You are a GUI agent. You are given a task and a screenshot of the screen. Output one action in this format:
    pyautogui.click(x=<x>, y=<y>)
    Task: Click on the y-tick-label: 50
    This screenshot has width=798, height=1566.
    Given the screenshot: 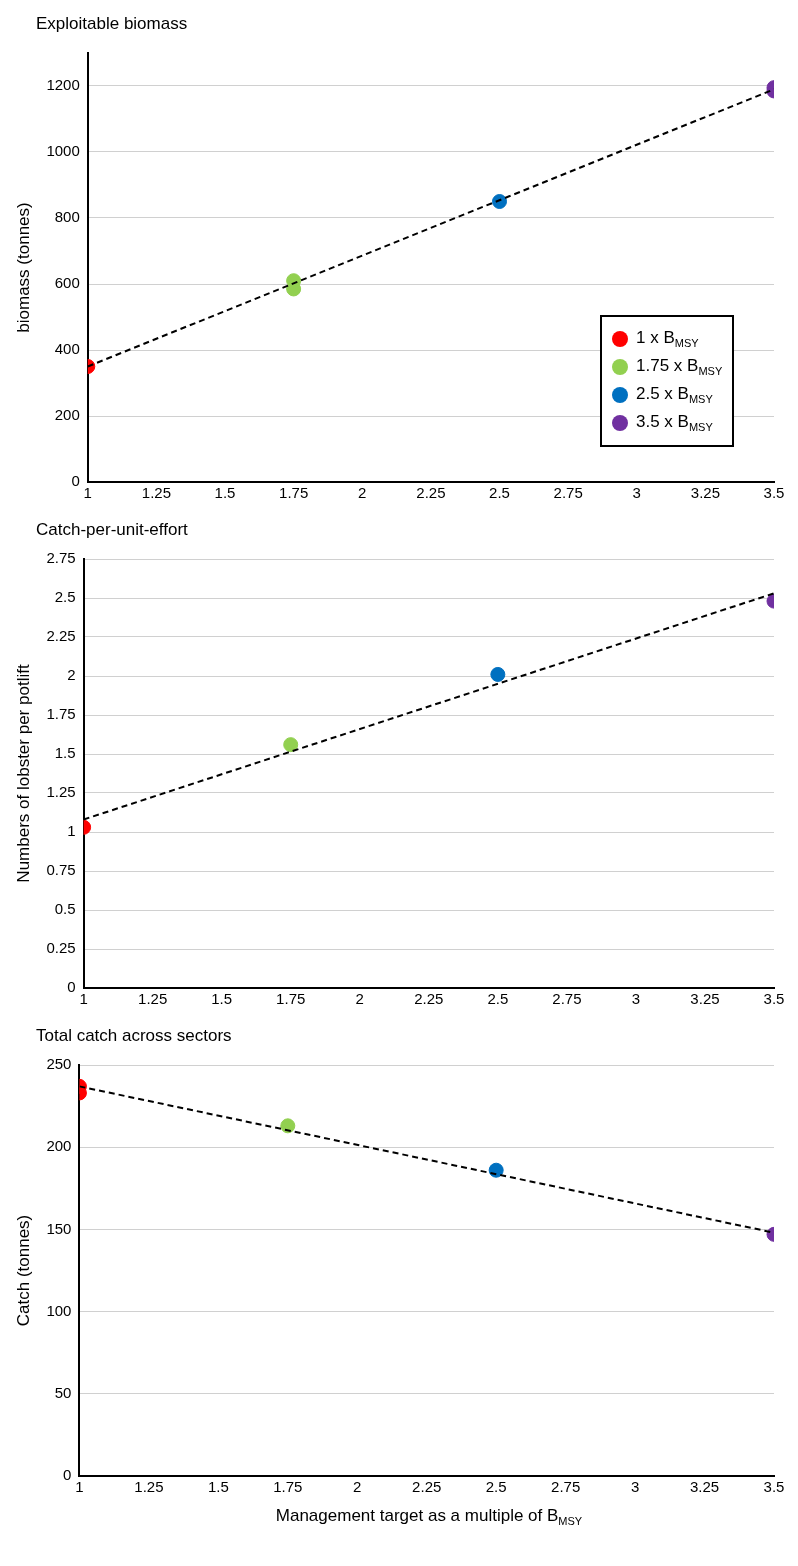 What is the action you would take?
    pyautogui.click(x=63, y=1392)
    